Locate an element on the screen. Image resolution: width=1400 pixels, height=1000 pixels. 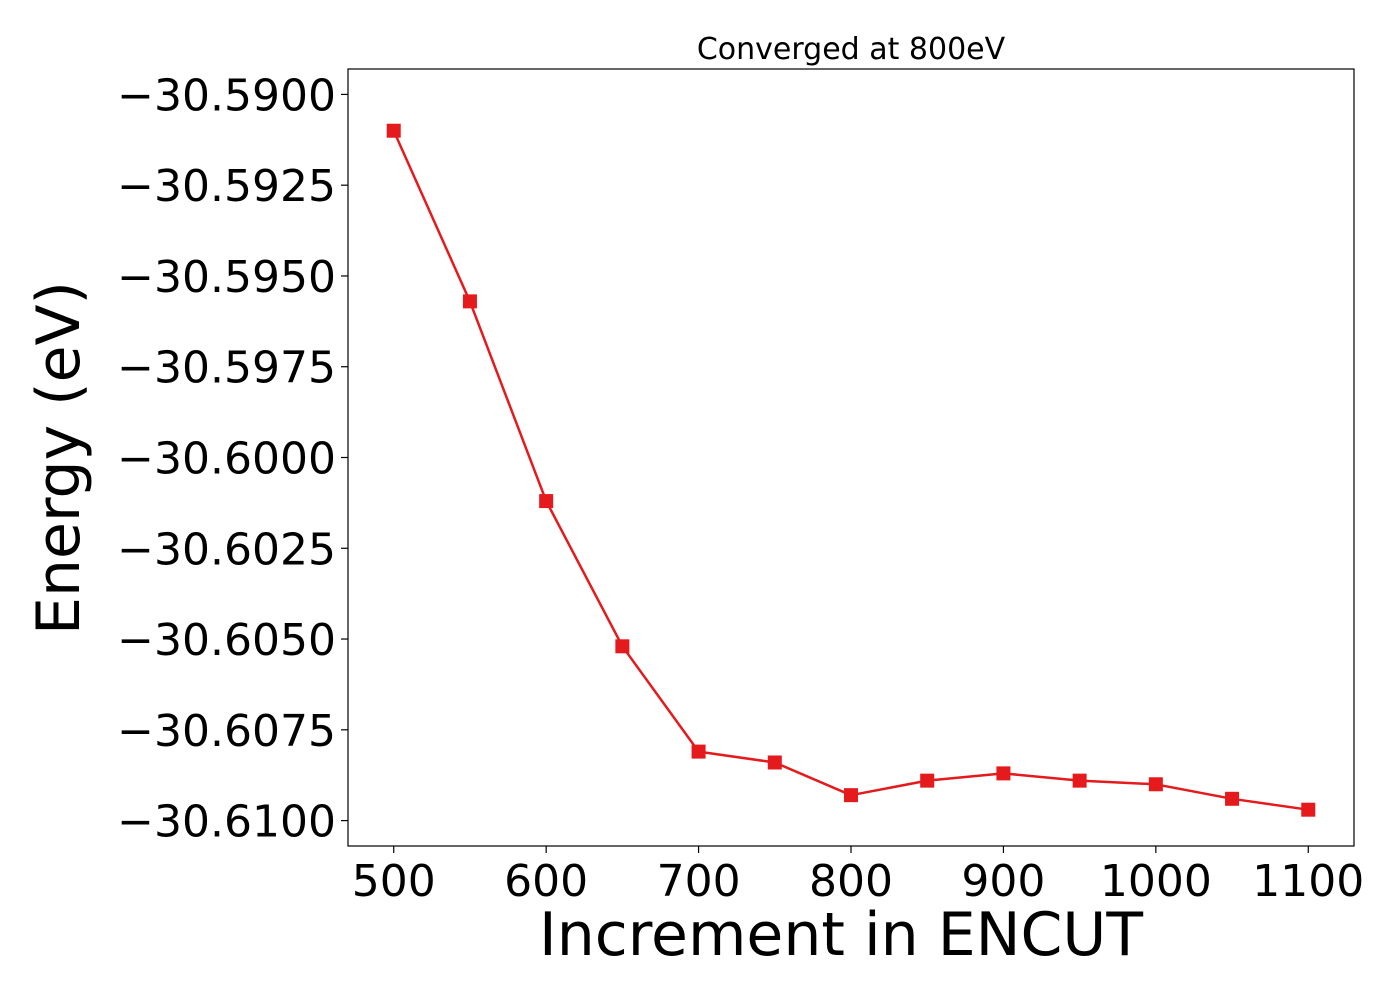
y-tick-label: −30.5925 is located at coordinates (226, 186).